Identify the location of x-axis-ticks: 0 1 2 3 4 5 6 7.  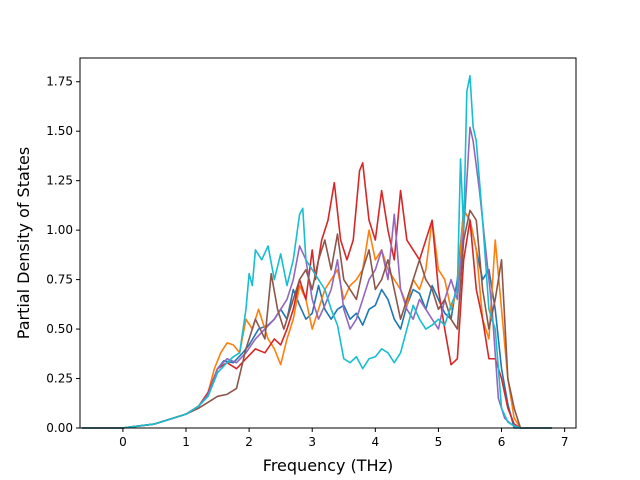
(343, 438).